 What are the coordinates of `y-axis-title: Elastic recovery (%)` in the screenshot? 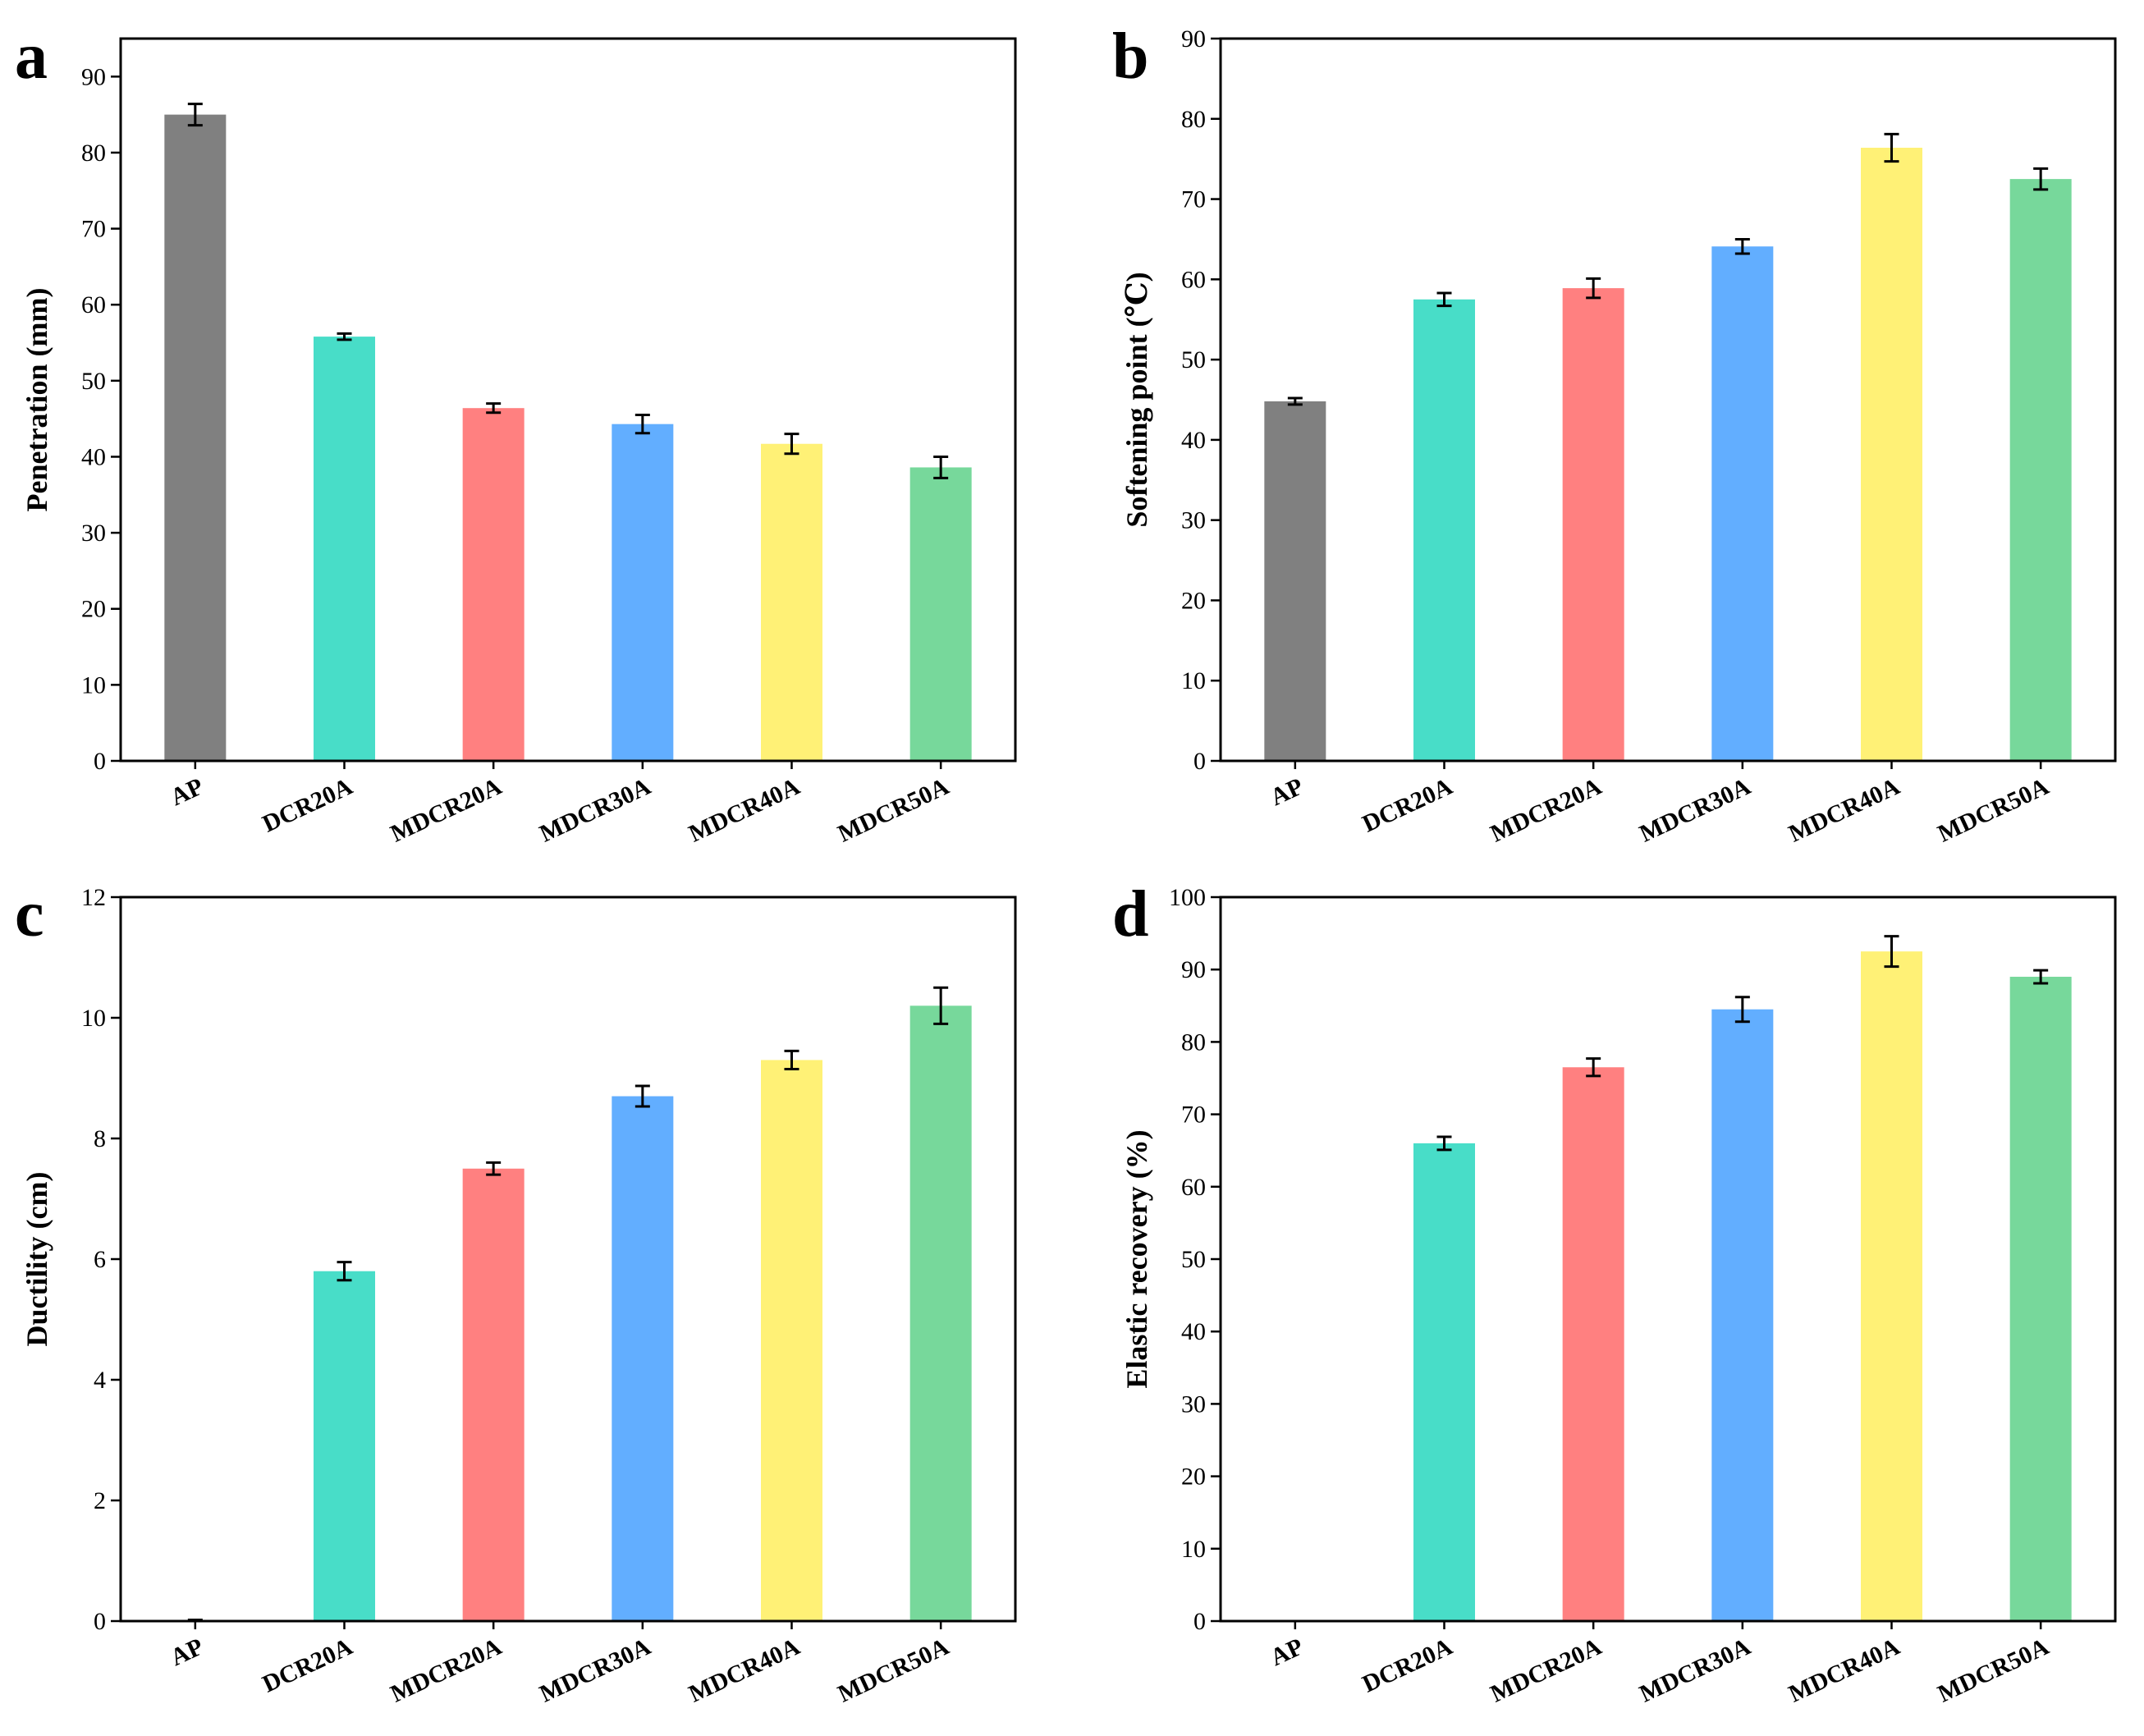 It's located at (1136, 1258).